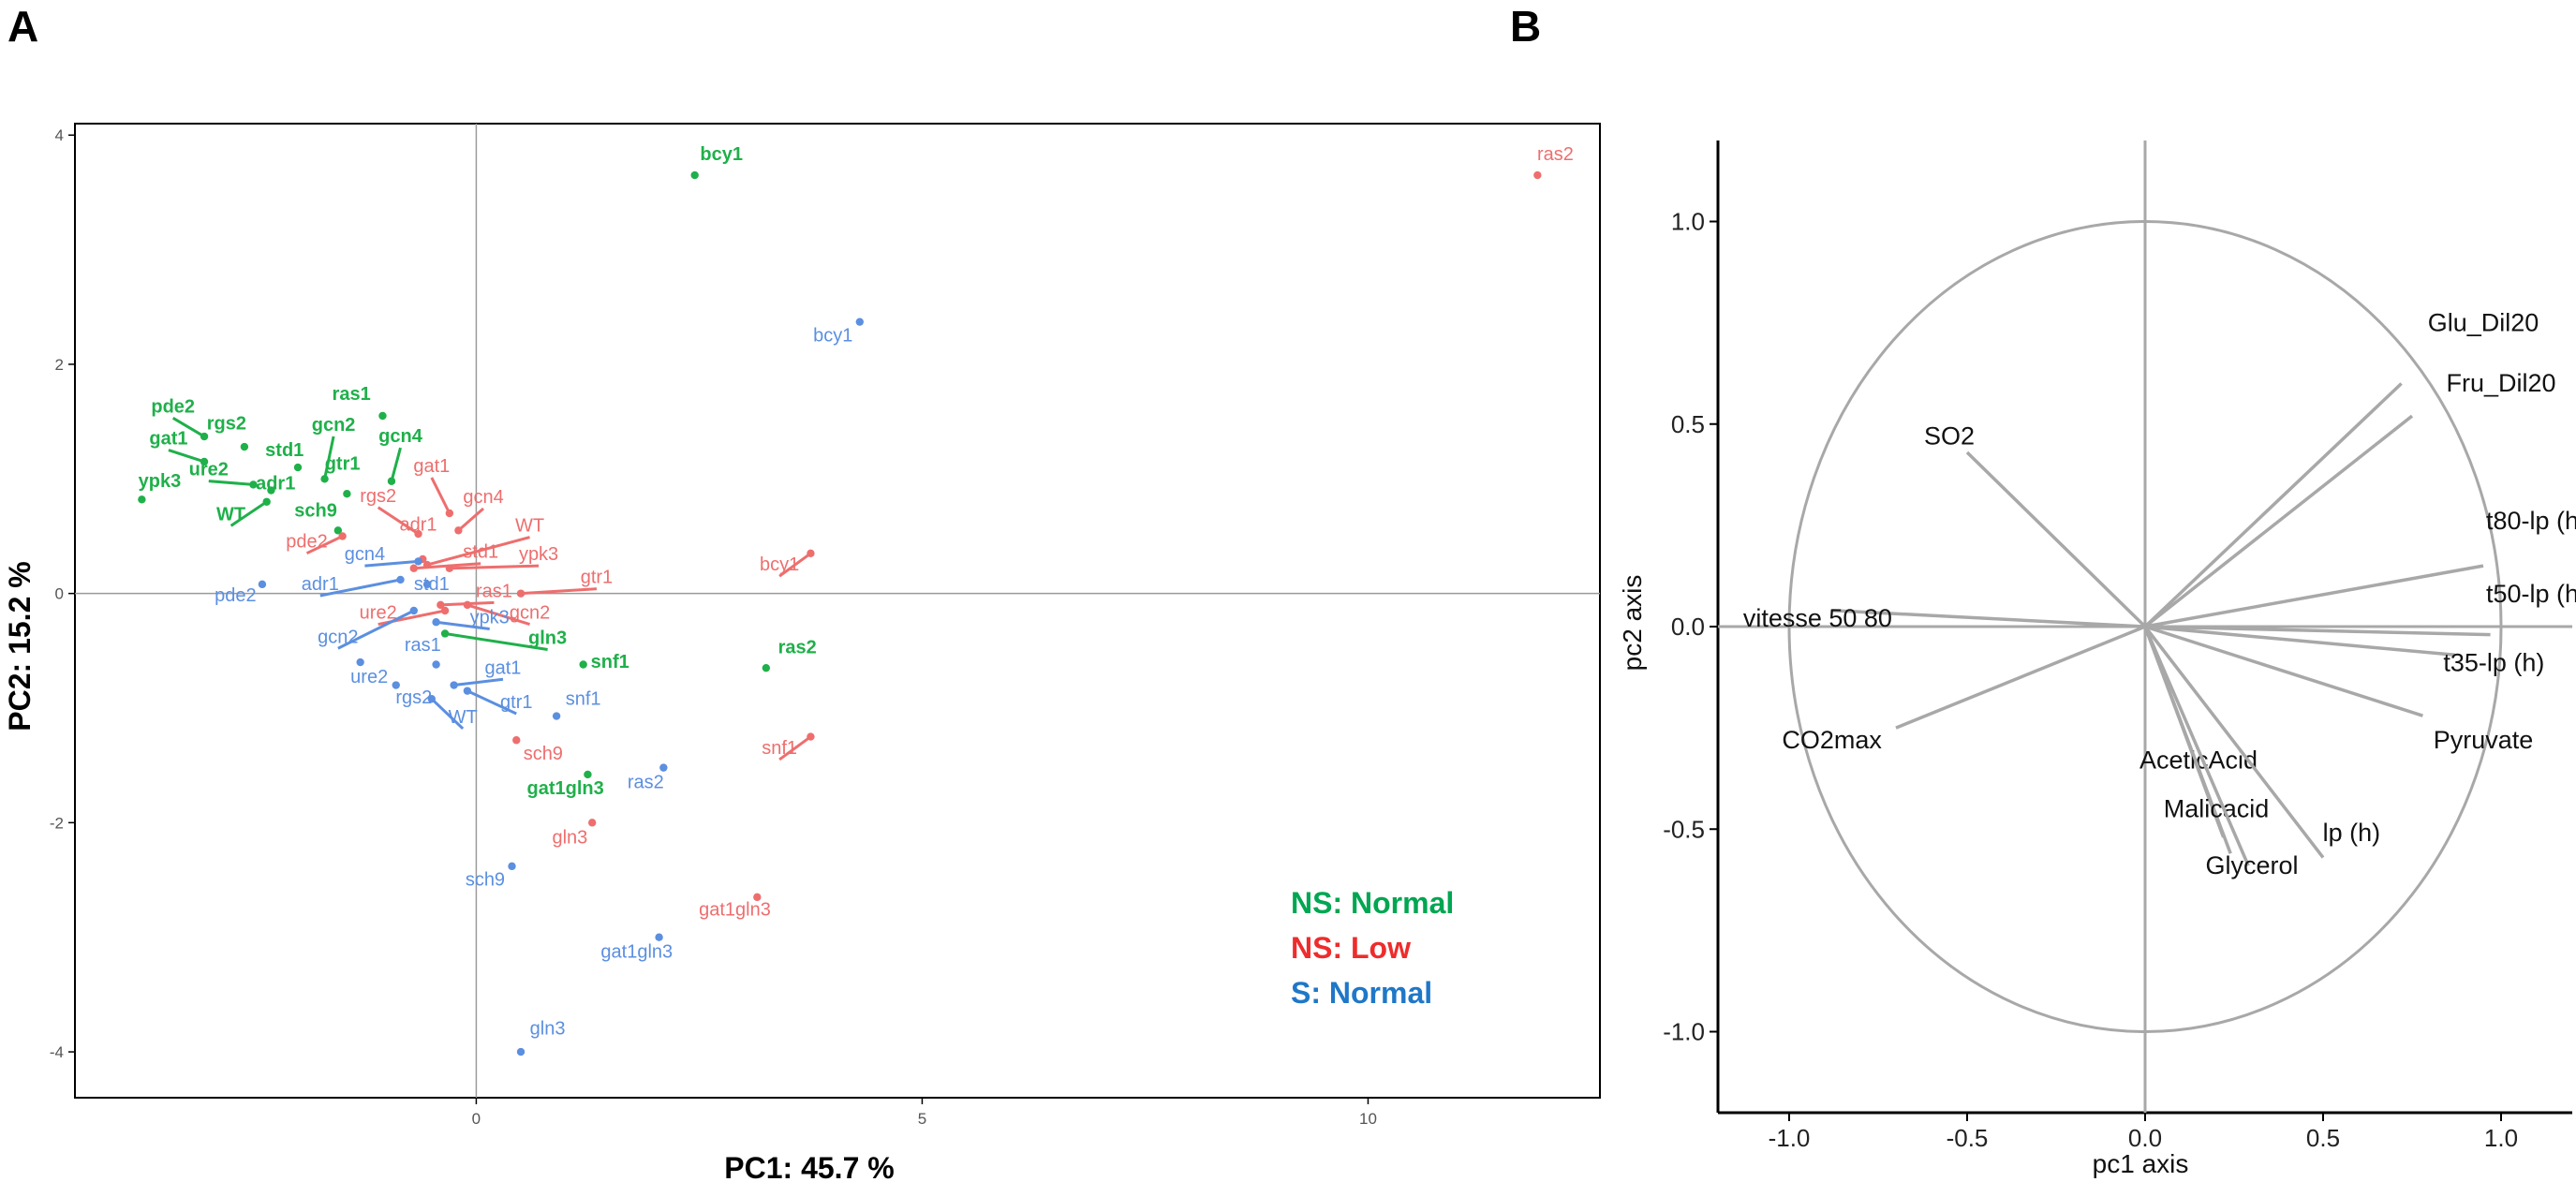 This screenshot has width=2576, height=1182. I want to click on data-point-ras2, so click(766, 668).